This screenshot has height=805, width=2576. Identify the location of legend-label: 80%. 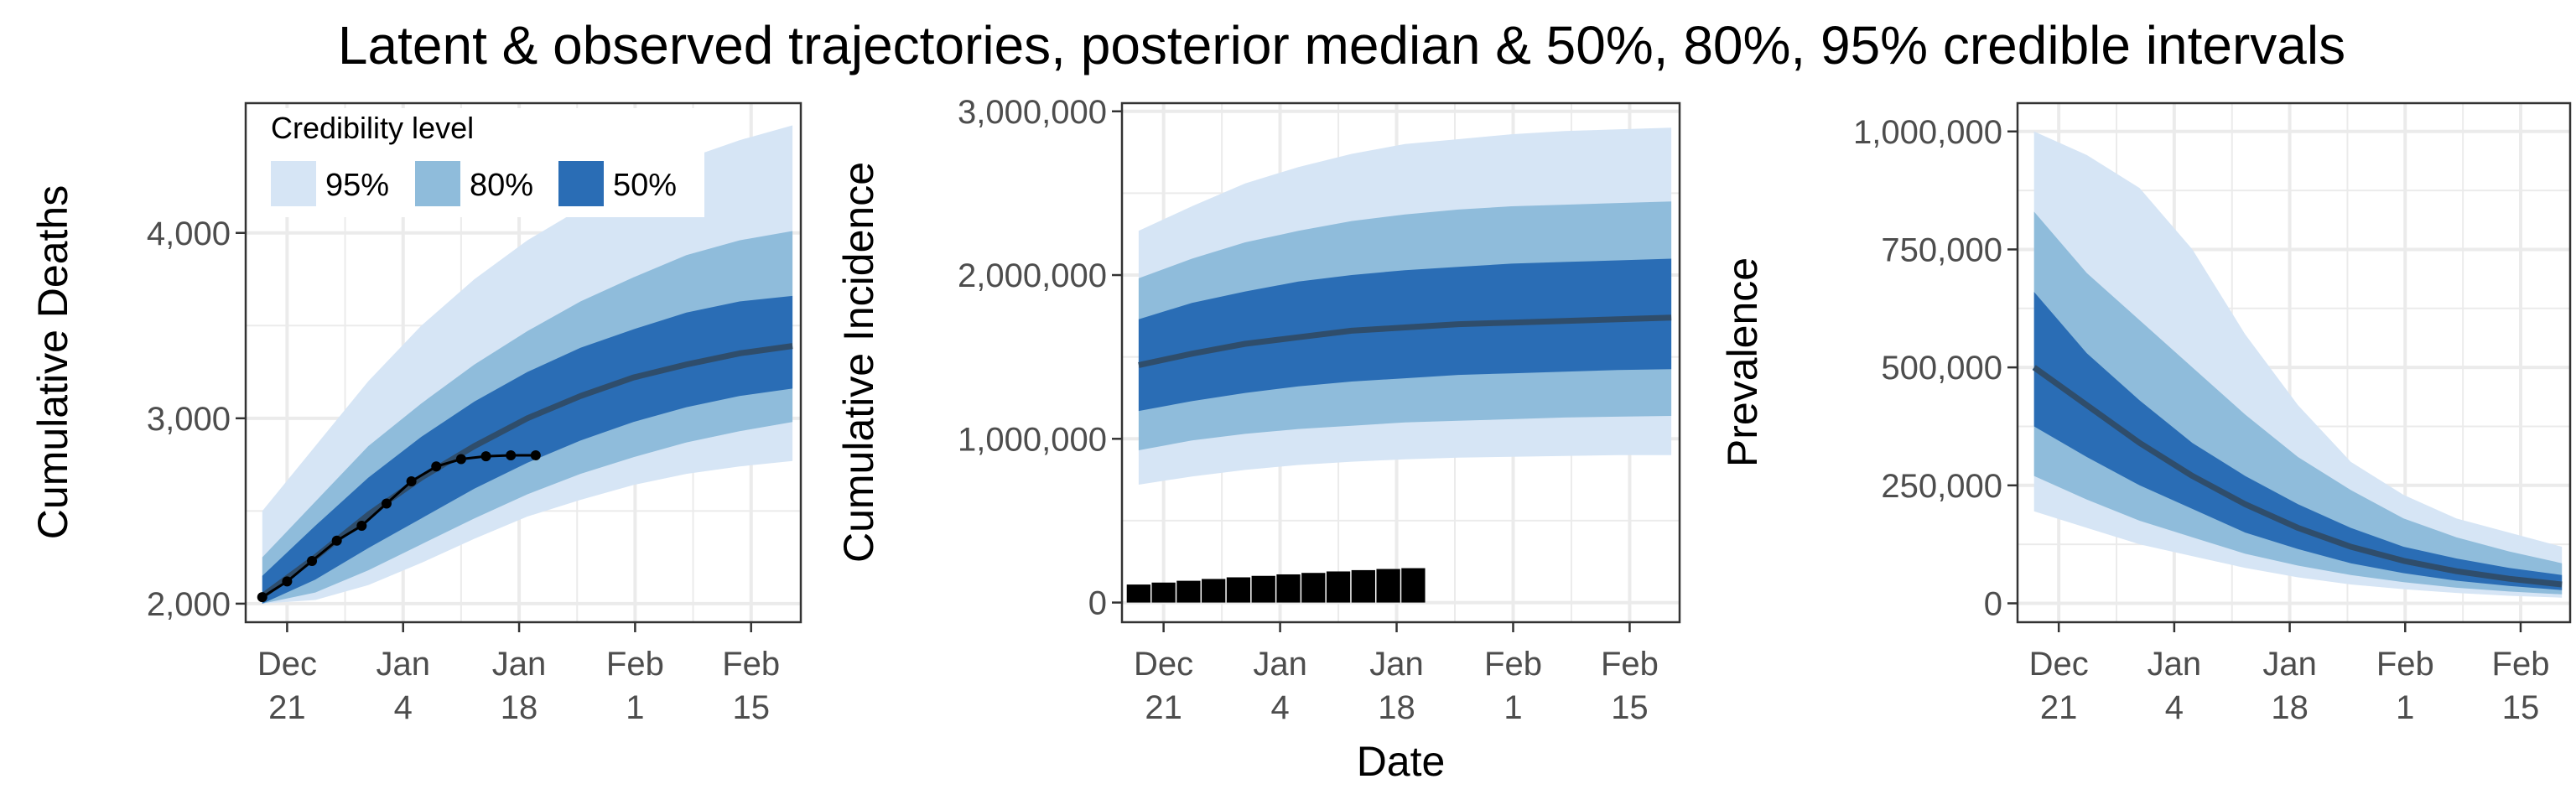
(501, 185).